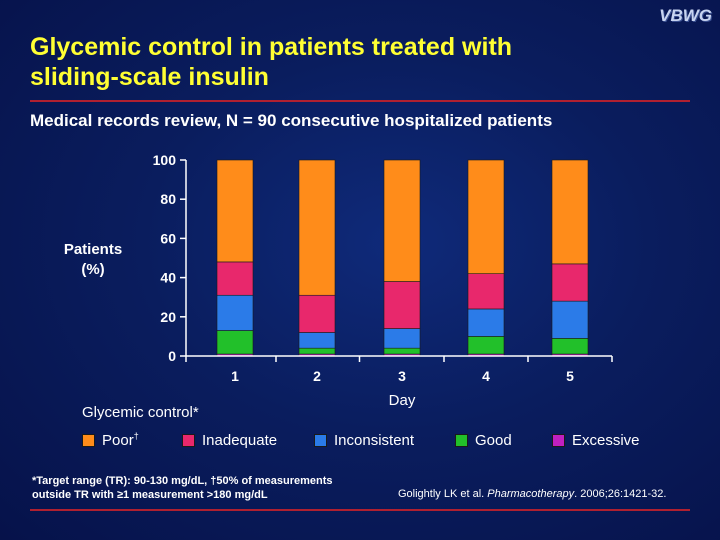  Describe the element at coordinates (165, 160) in the screenshot. I see `y-tick-label-100: 100` at that location.